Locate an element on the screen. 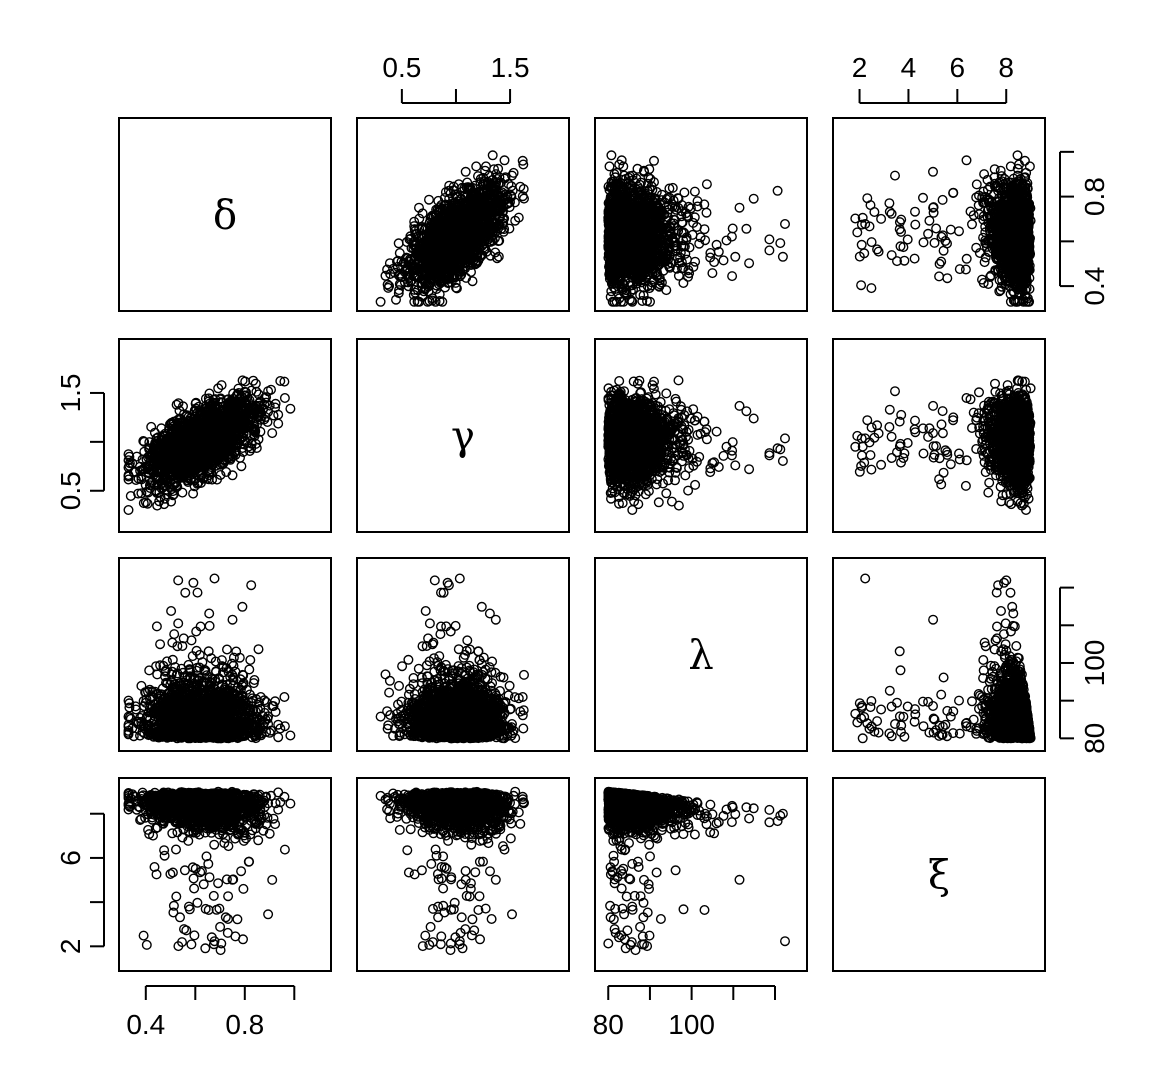 The height and width of the screenshot is (1092, 1162). variable-label-0: δ is located at coordinates (225, 216).